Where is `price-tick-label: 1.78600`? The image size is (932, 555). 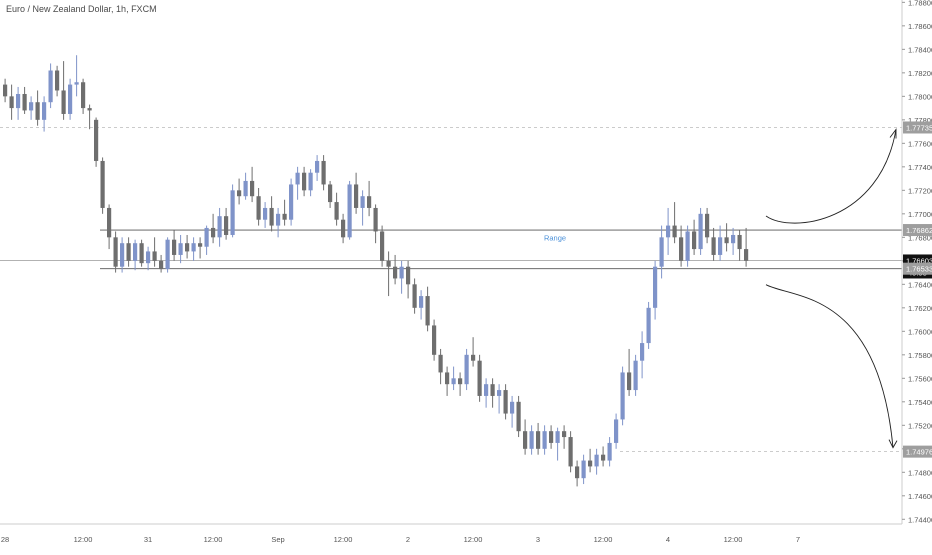
price-tick-label: 1.78600 is located at coordinates (920, 26).